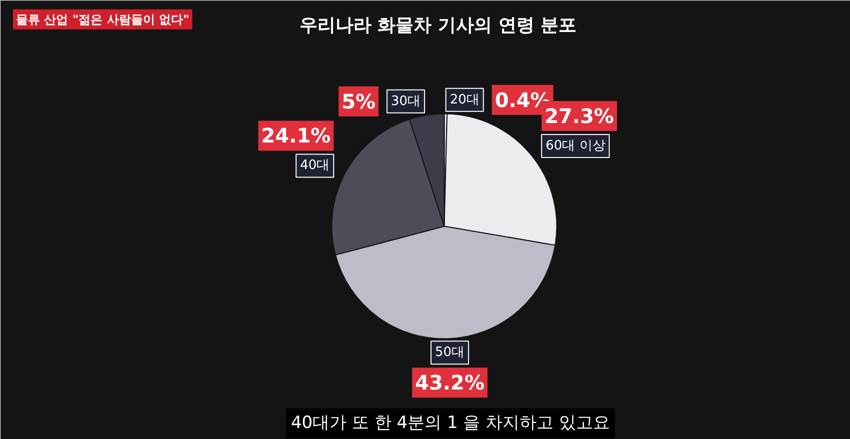  What do you see at coordinates (438, 25) in the screenshot?
I see `chart-title: 우리나라 화물차 기사의 연령 분포` at bounding box center [438, 25].